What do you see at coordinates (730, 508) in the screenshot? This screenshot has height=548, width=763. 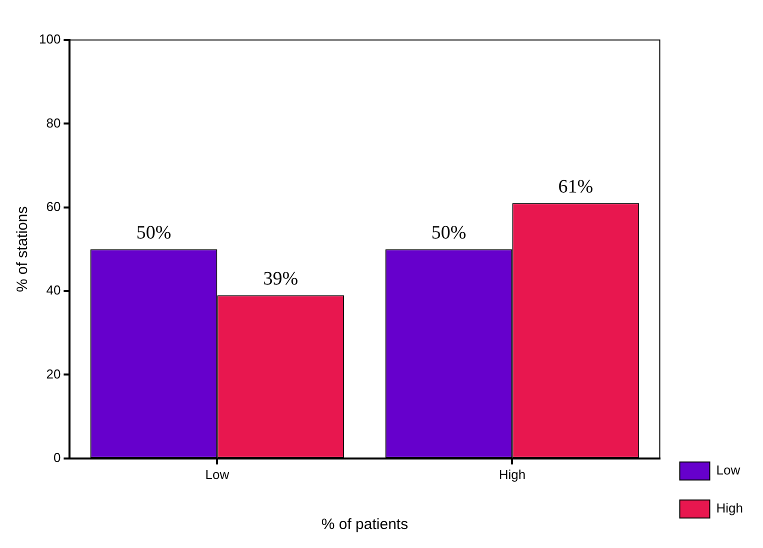 I see `legend-label: High` at bounding box center [730, 508].